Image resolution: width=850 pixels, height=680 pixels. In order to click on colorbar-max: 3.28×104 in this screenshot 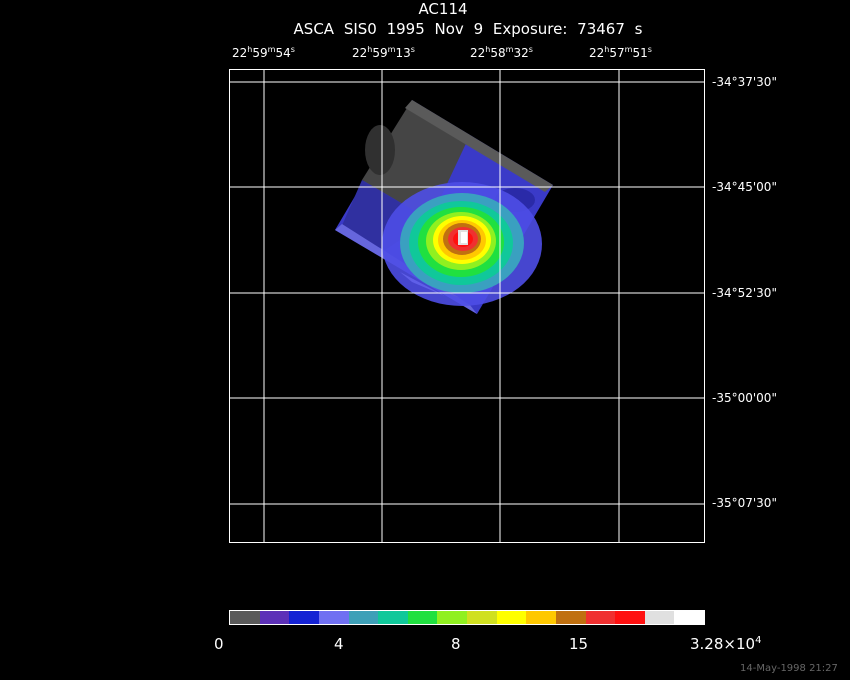, I will do `click(726, 644)`.